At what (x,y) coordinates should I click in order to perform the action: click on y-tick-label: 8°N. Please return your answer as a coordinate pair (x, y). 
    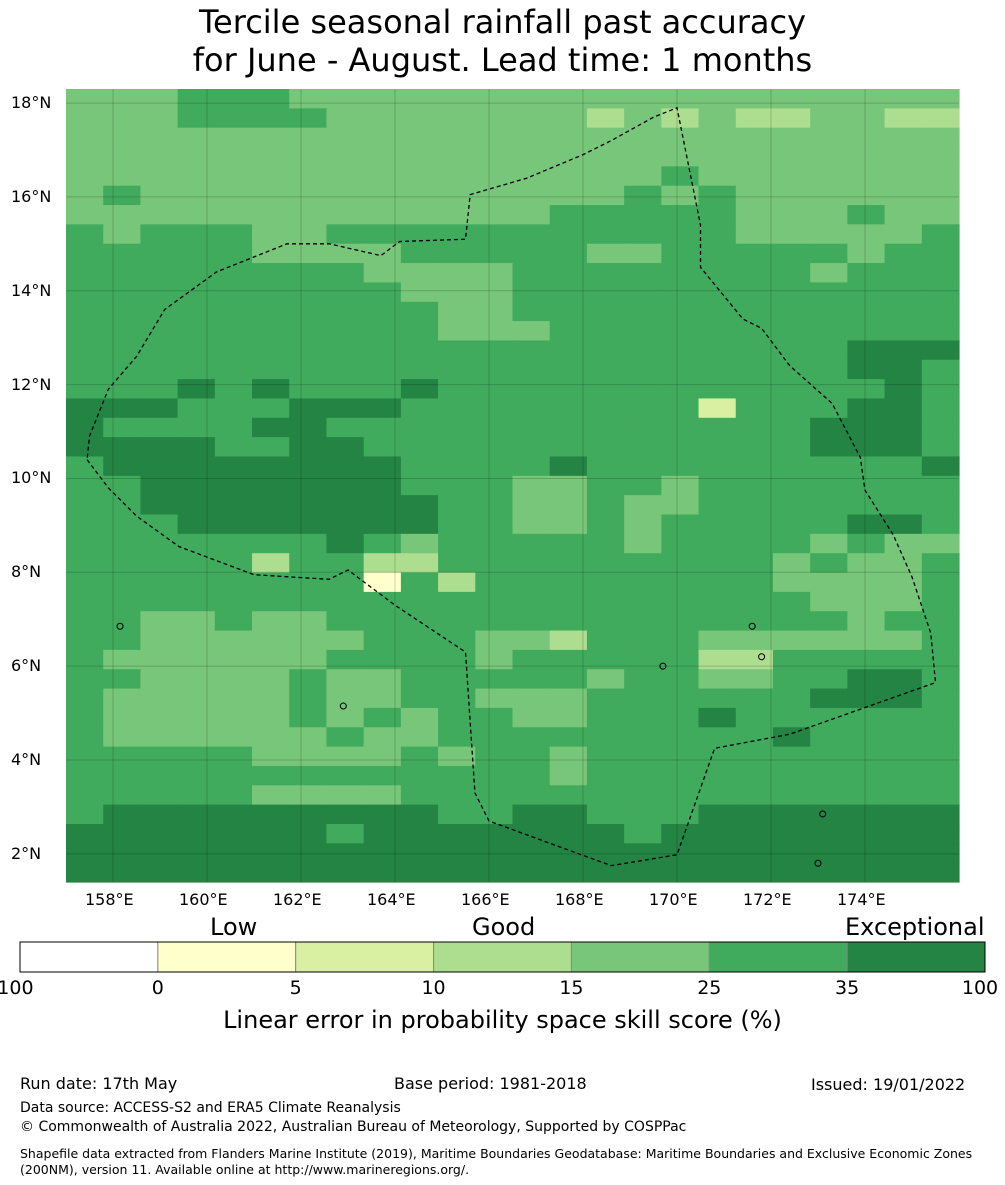
    Looking at the image, I should click on (26, 572).